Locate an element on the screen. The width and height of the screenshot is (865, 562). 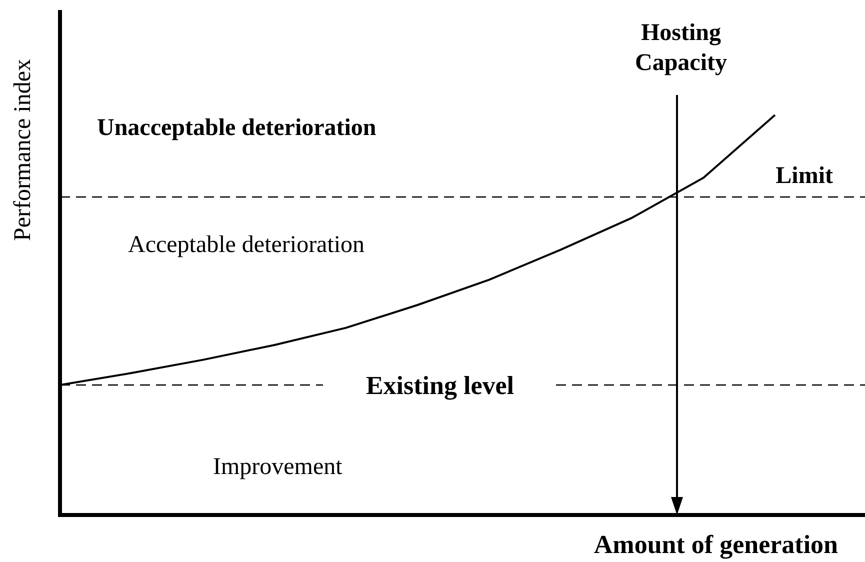
ref-line-label: Existing level is located at coordinates (440, 385).